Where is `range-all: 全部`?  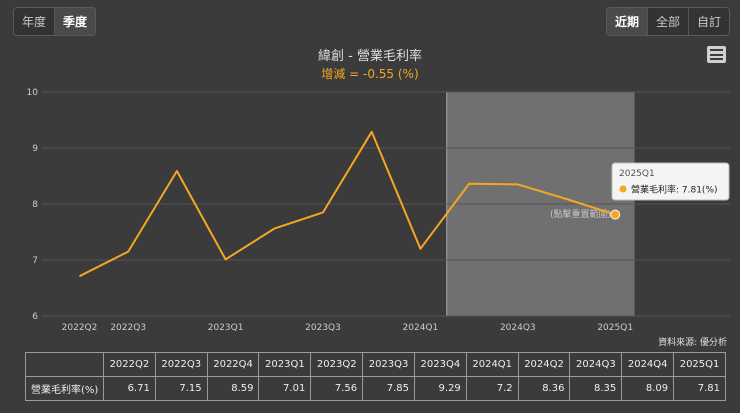
range-all: 全部 is located at coordinates (668, 21).